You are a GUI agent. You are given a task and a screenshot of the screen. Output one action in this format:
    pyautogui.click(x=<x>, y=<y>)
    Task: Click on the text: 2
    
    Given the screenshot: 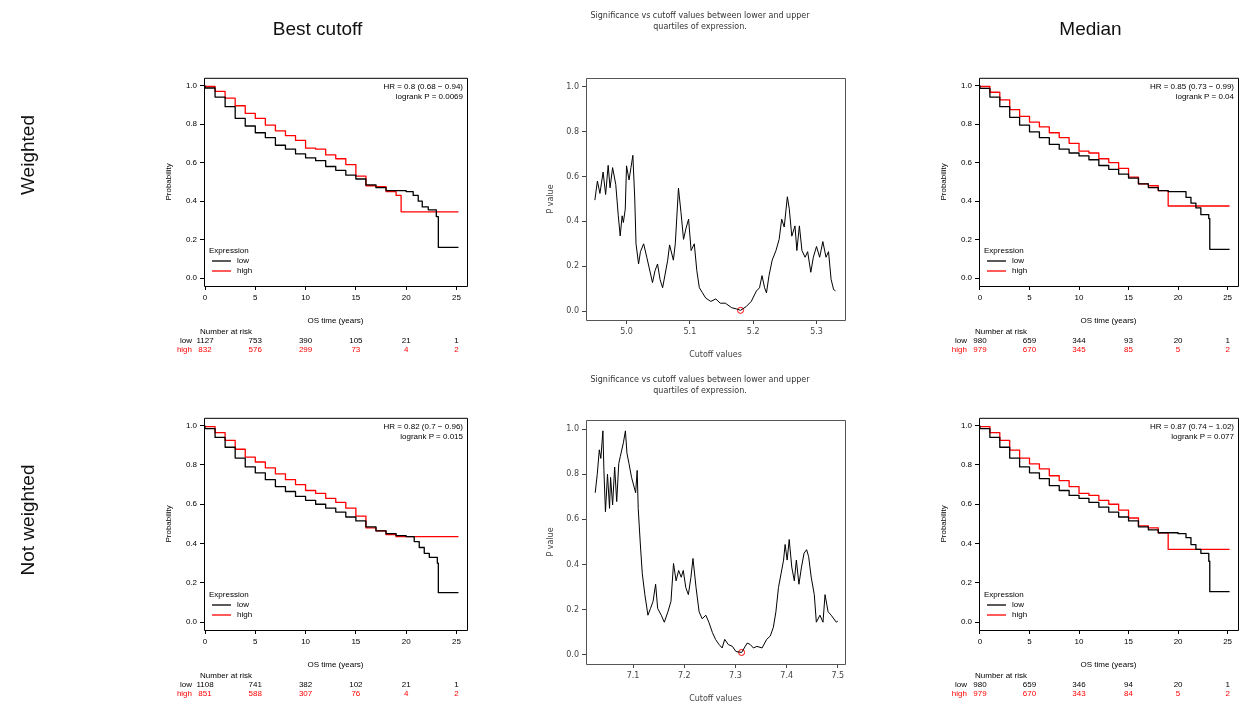 What is the action you would take?
    pyautogui.click(x=457, y=350)
    